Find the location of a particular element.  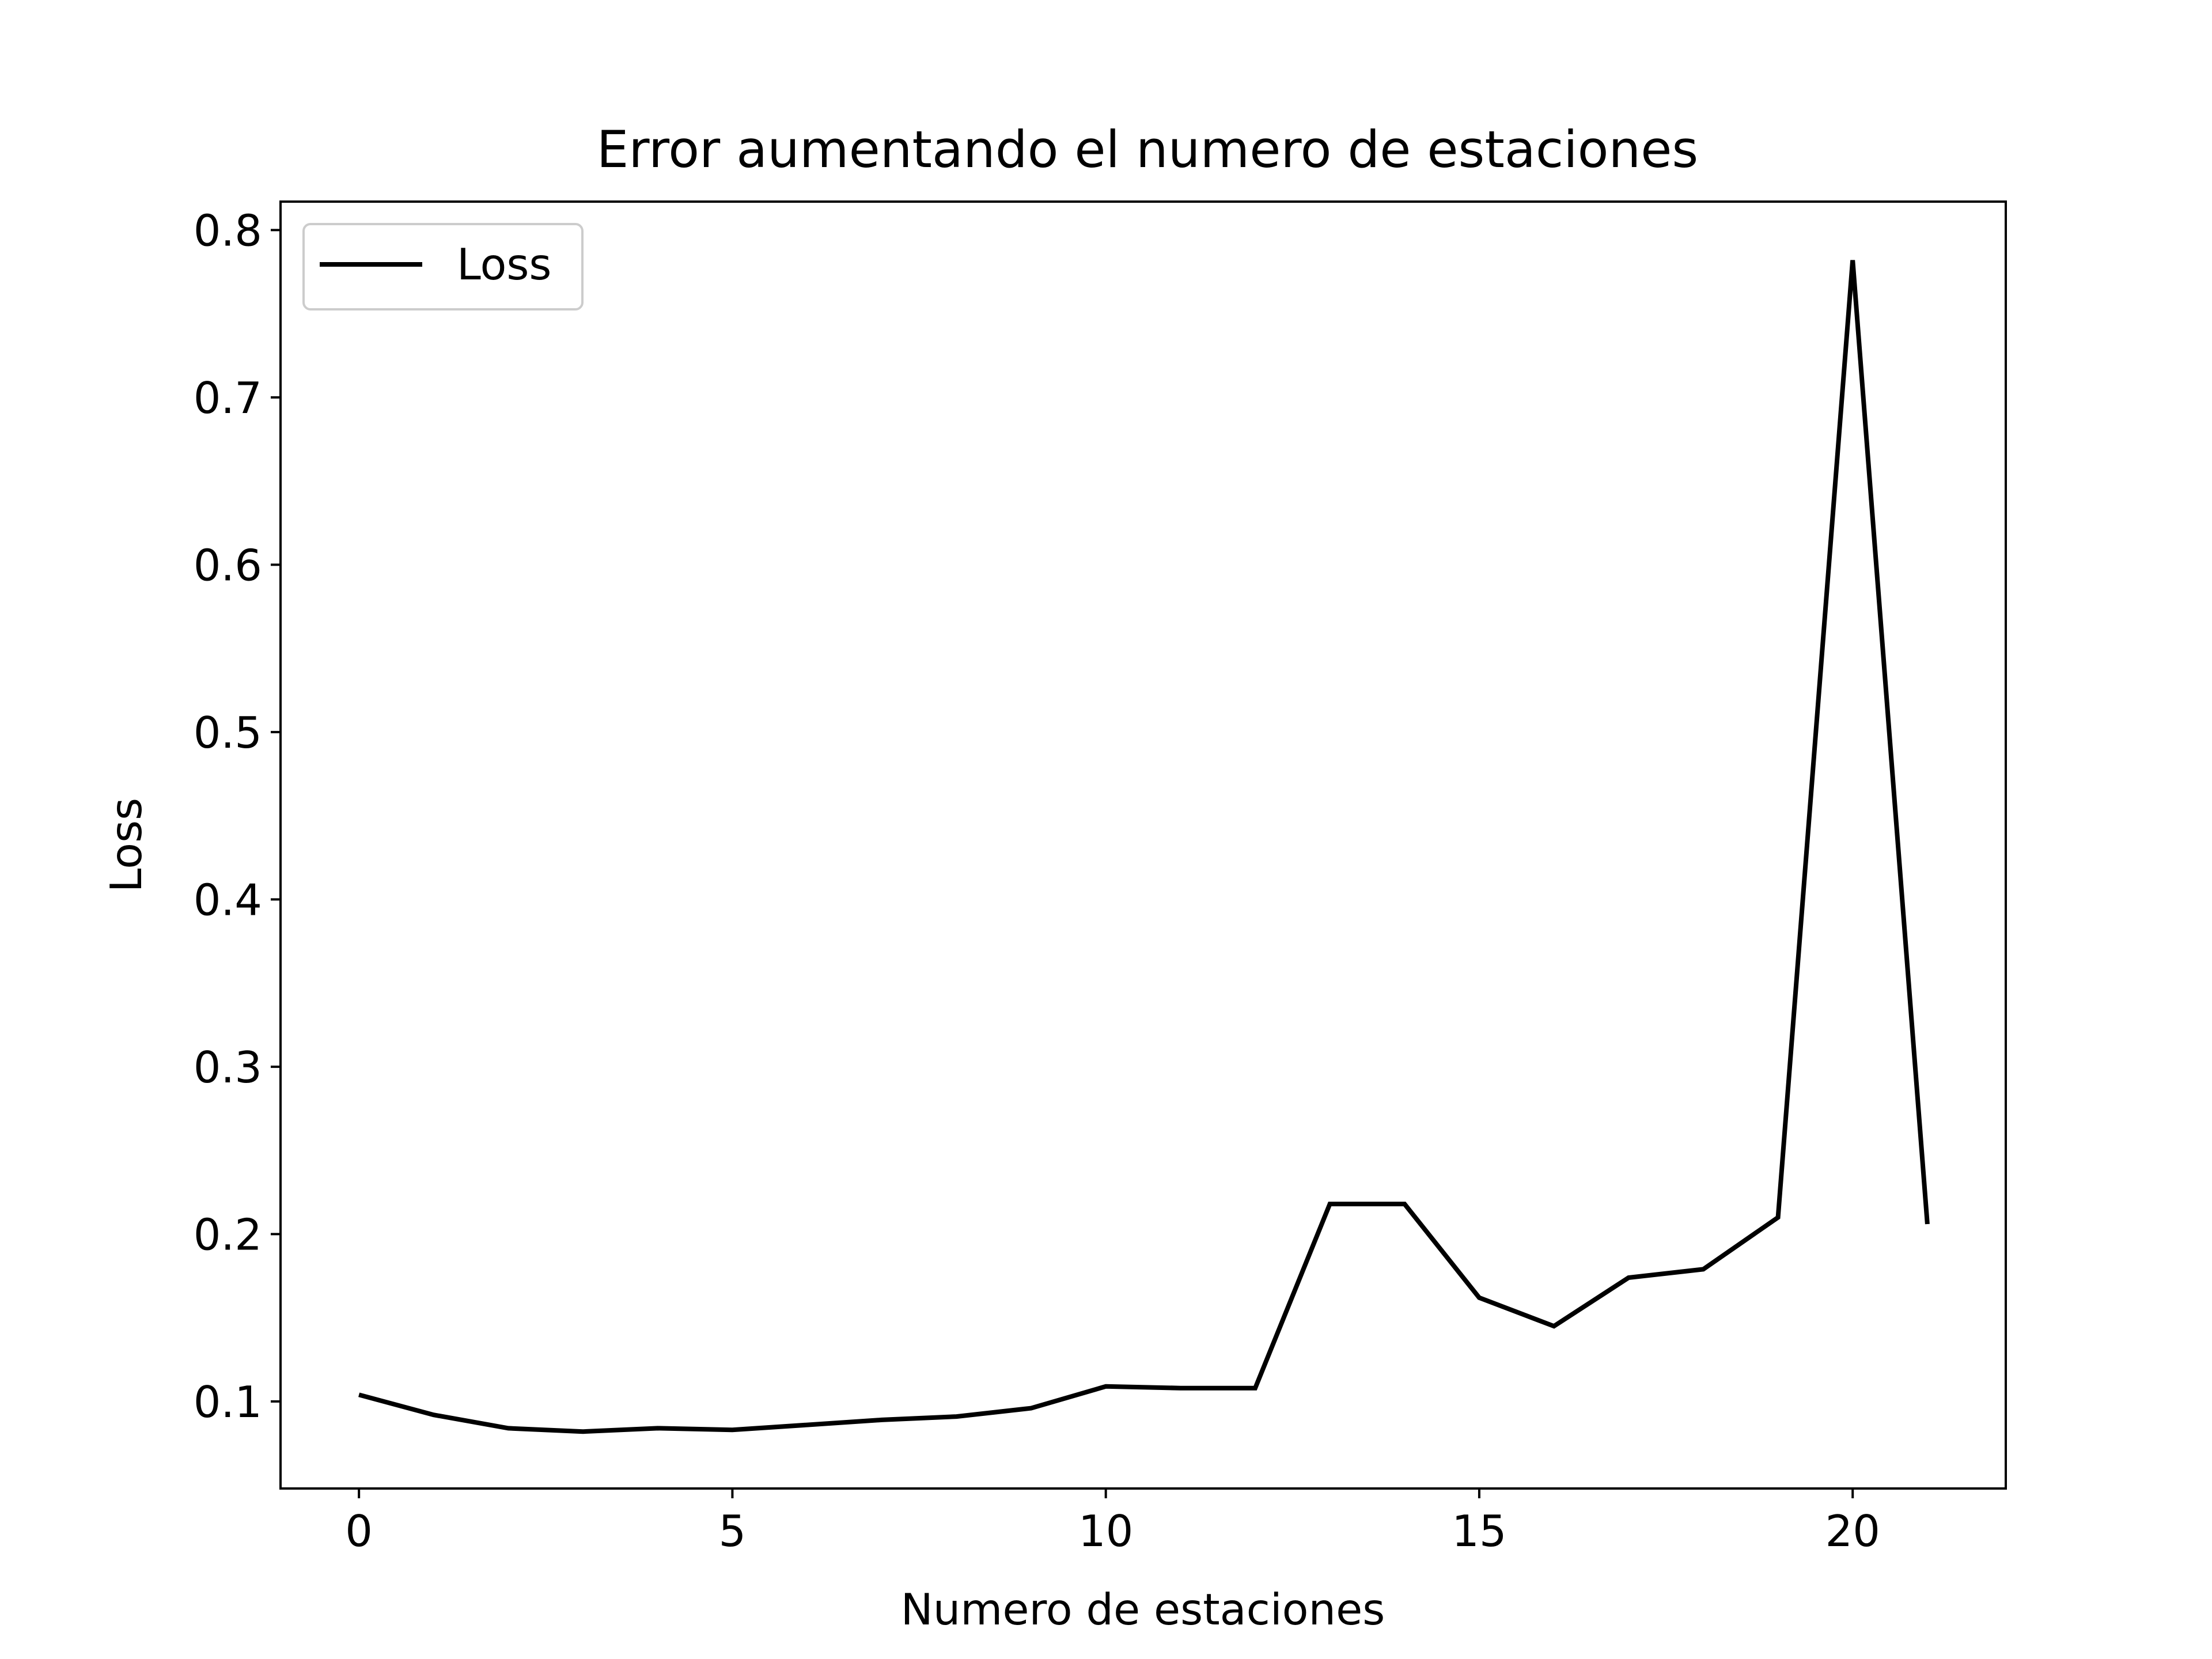

x-axis-ticks: 0 5 10 15 20 is located at coordinates (1112, 1522).